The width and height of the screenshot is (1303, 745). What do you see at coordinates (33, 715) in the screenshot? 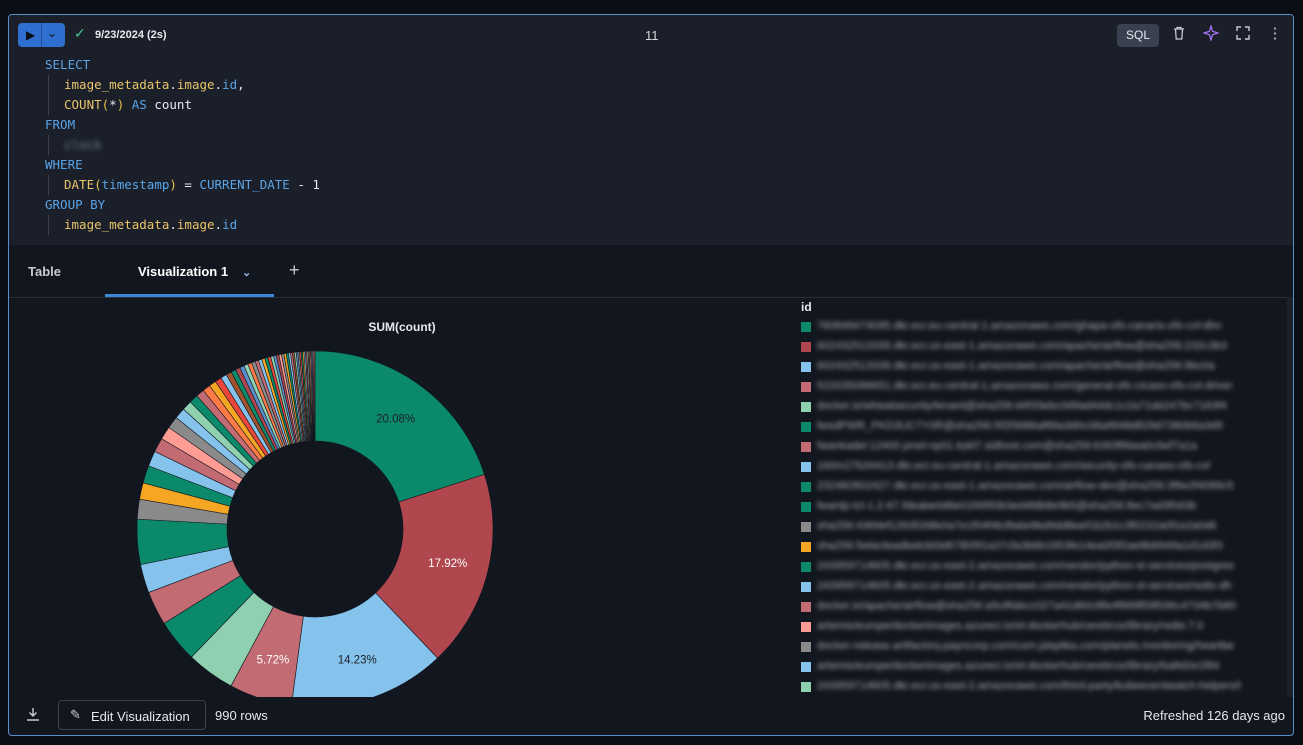
I see `download-icon` at bounding box center [33, 715].